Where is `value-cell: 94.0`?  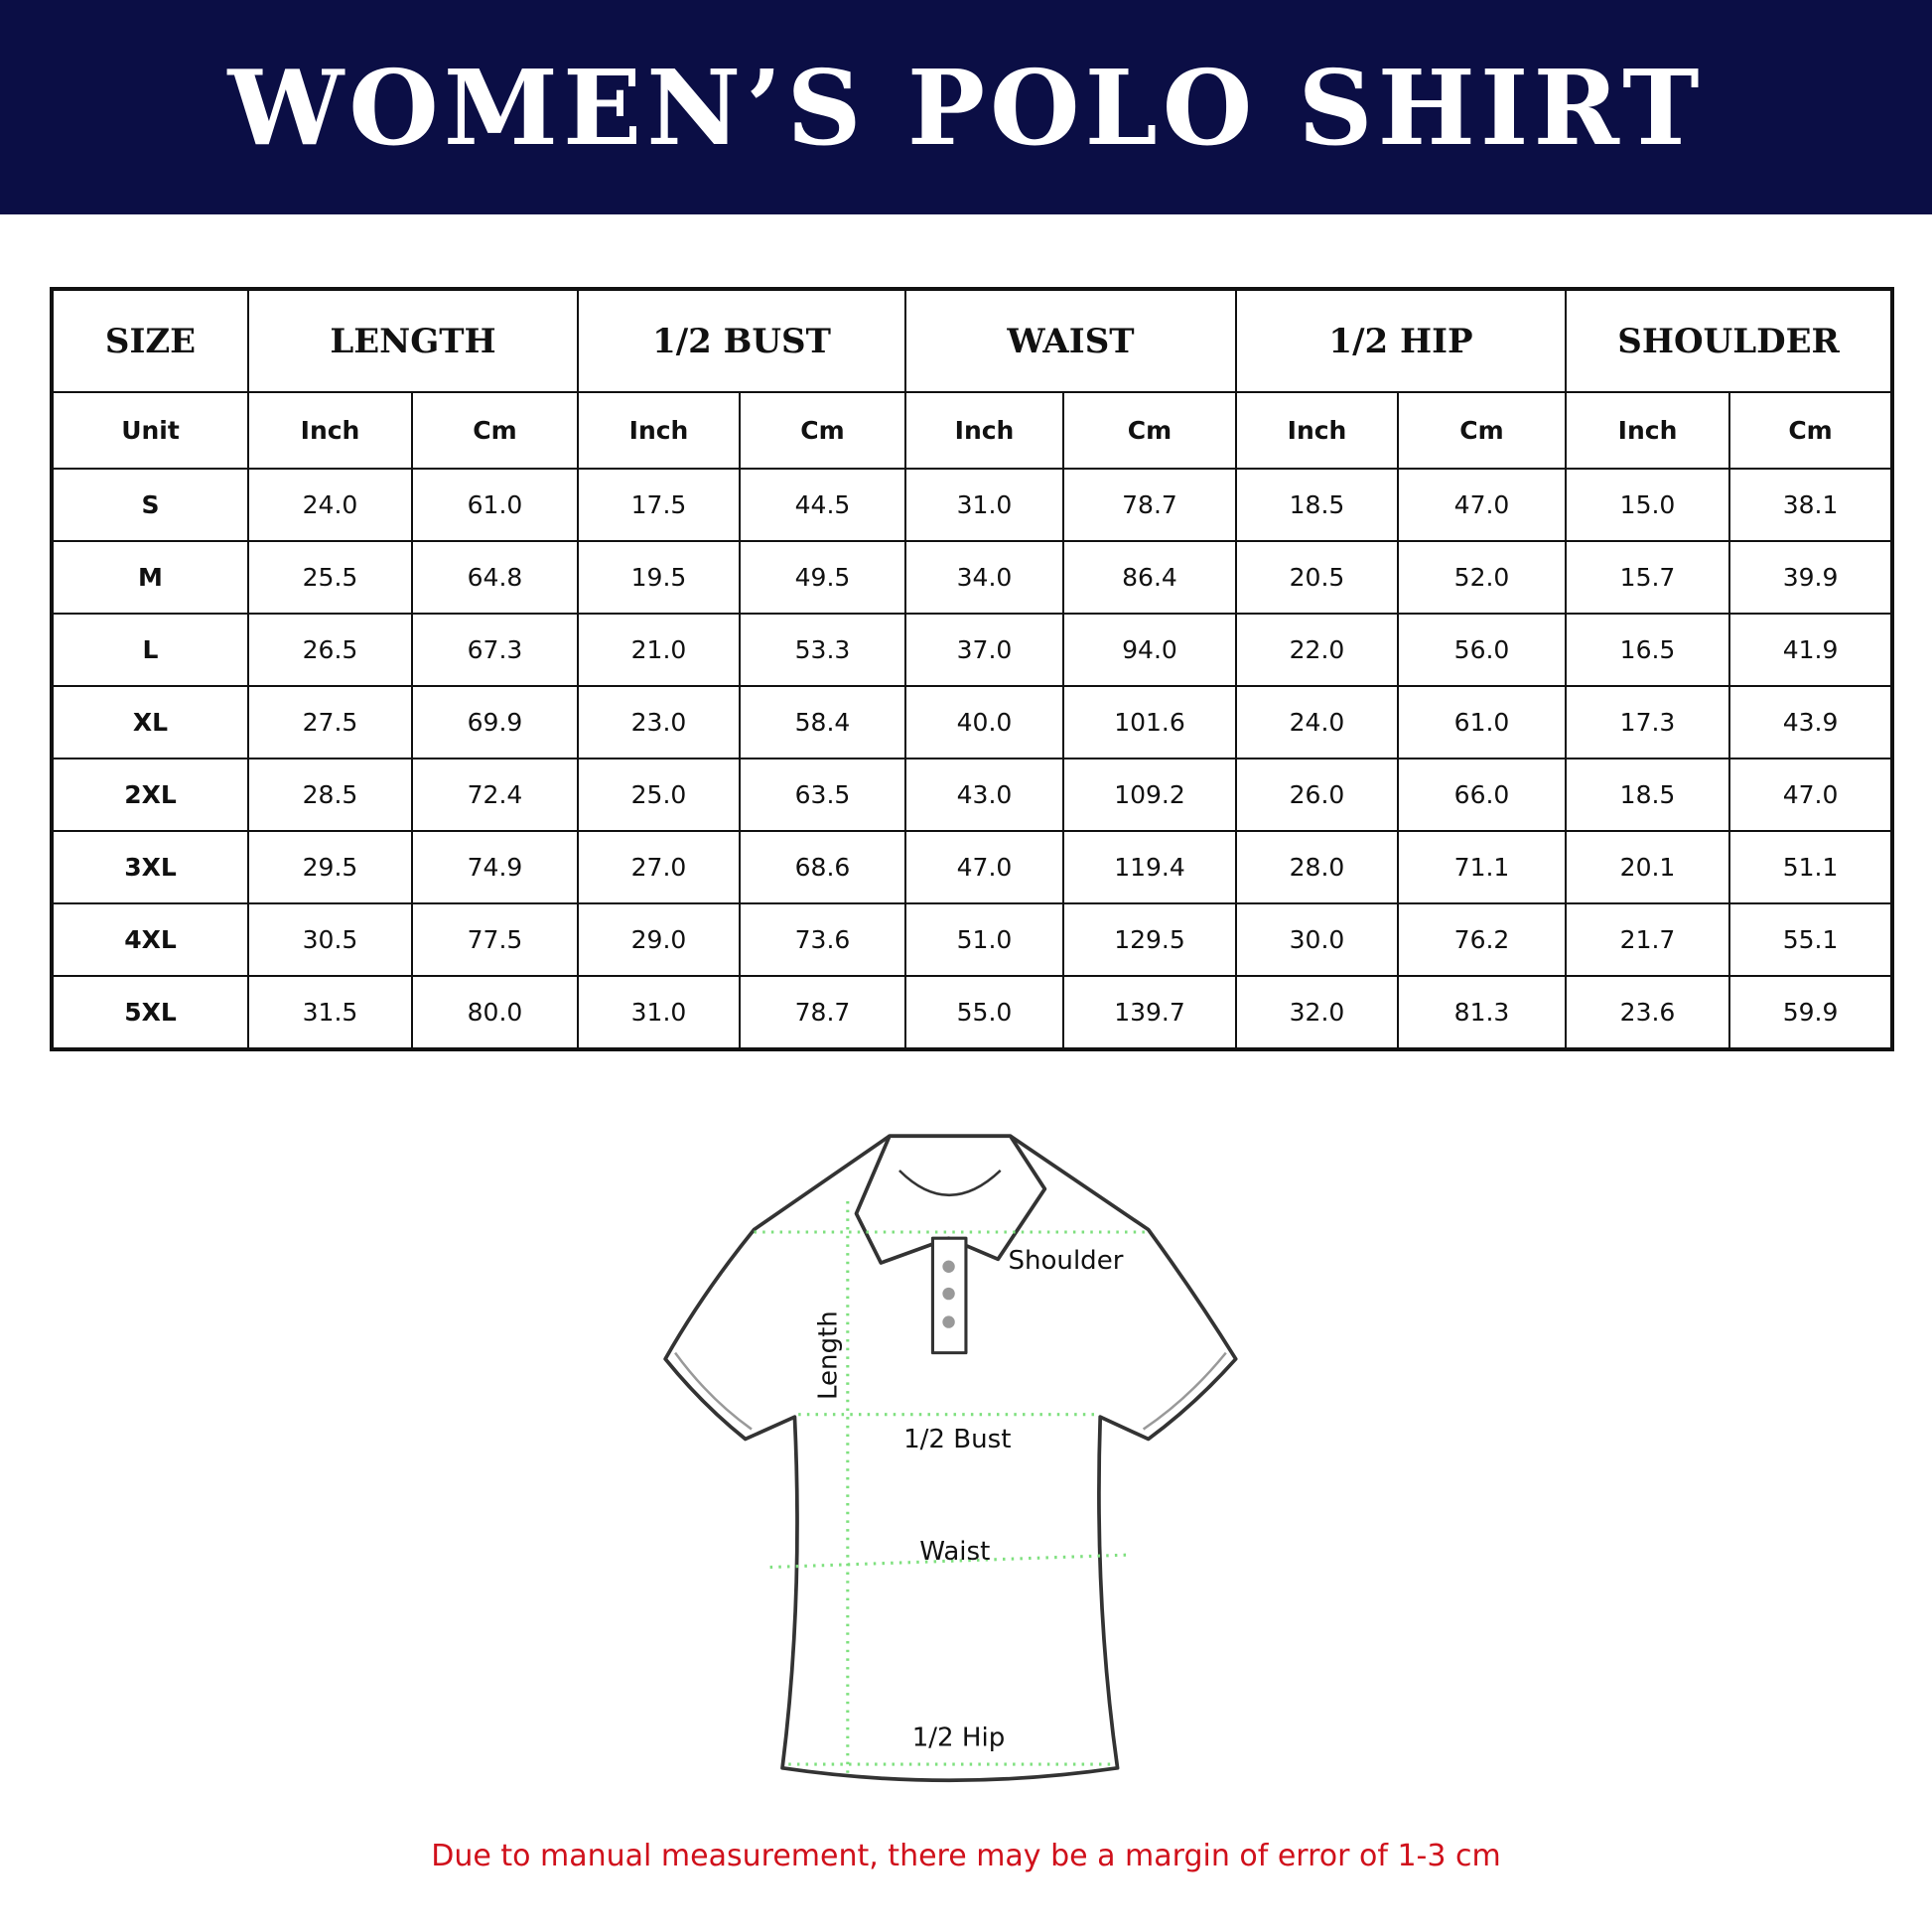 value-cell: 94.0 is located at coordinates (1149, 650).